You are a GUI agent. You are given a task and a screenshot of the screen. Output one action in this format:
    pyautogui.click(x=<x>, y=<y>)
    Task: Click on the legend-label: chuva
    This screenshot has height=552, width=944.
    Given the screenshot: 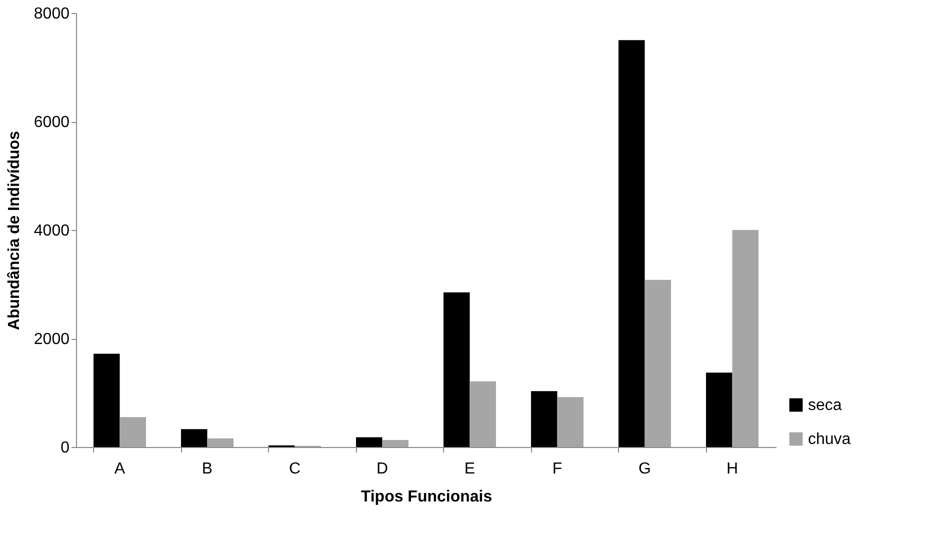 What is the action you would take?
    pyautogui.click(x=829, y=439)
    